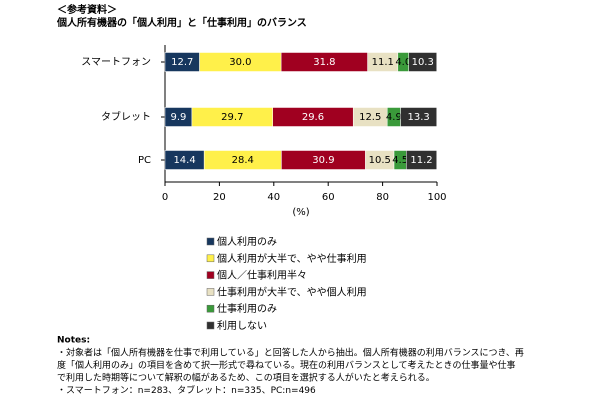 The width and height of the screenshot is (610, 400). I want to click on data-label: 10.5, so click(380, 160).